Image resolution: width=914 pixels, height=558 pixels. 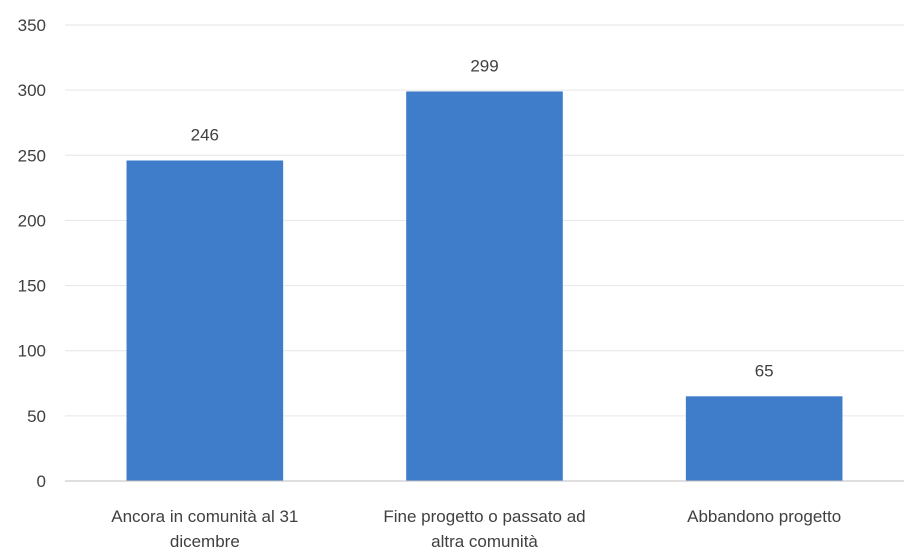 I want to click on data-label: 65, so click(x=764, y=370).